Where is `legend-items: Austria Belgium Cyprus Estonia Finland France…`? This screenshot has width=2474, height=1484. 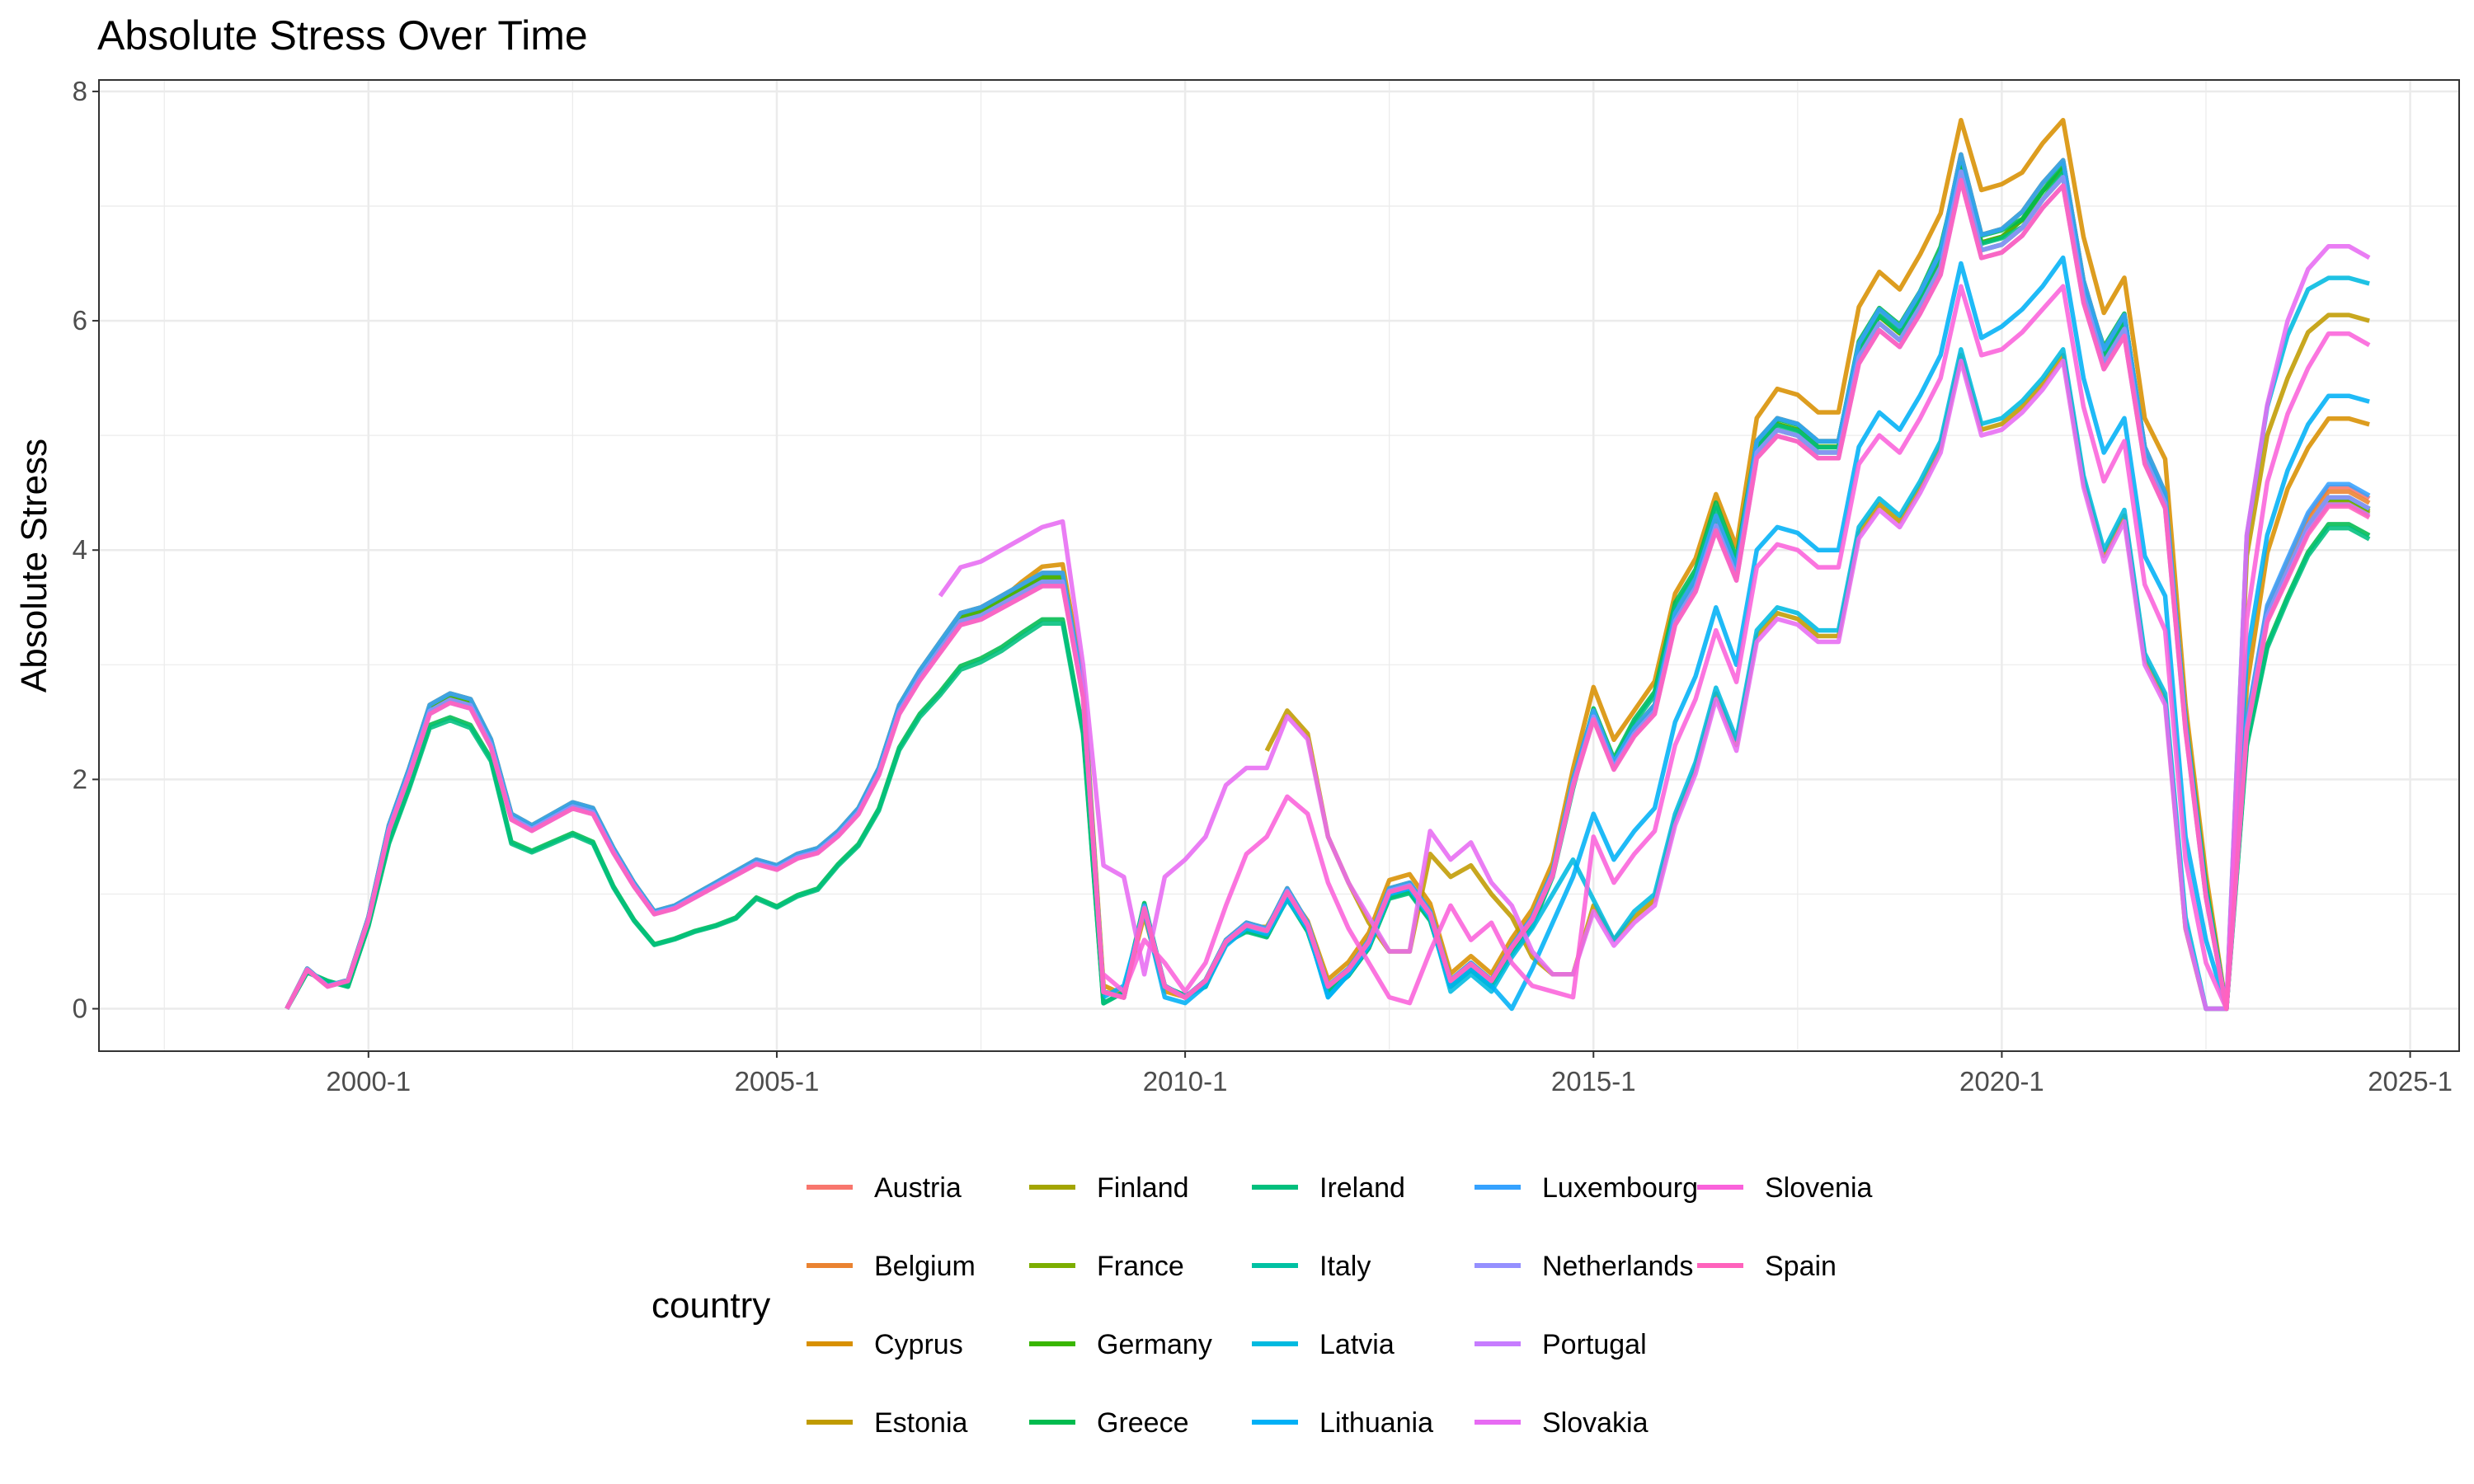 legend-items: Austria Belgium Cyprus Estonia Finland France… is located at coordinates (1340, 1305).